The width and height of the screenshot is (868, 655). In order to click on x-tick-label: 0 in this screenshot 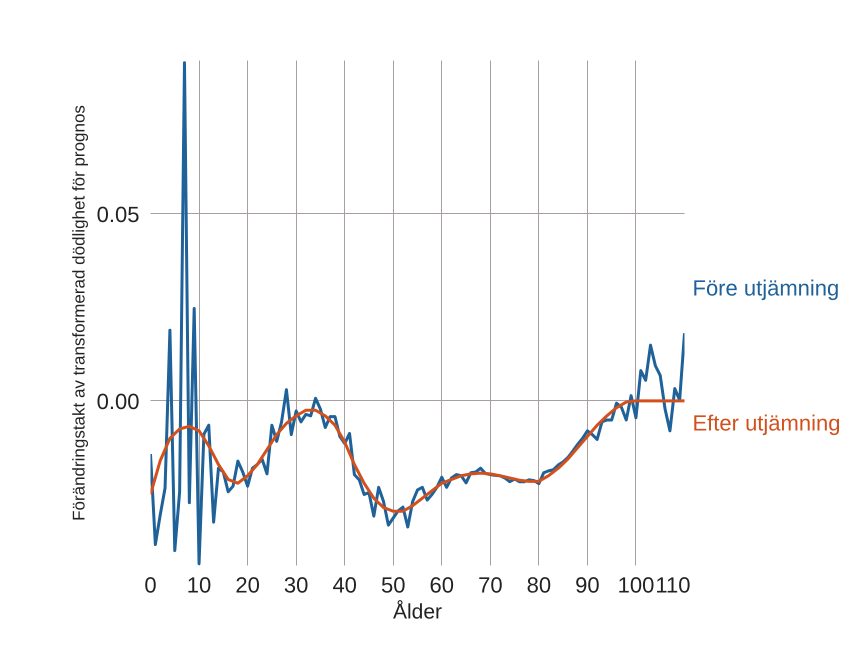, I will do `click(150, 585)`.